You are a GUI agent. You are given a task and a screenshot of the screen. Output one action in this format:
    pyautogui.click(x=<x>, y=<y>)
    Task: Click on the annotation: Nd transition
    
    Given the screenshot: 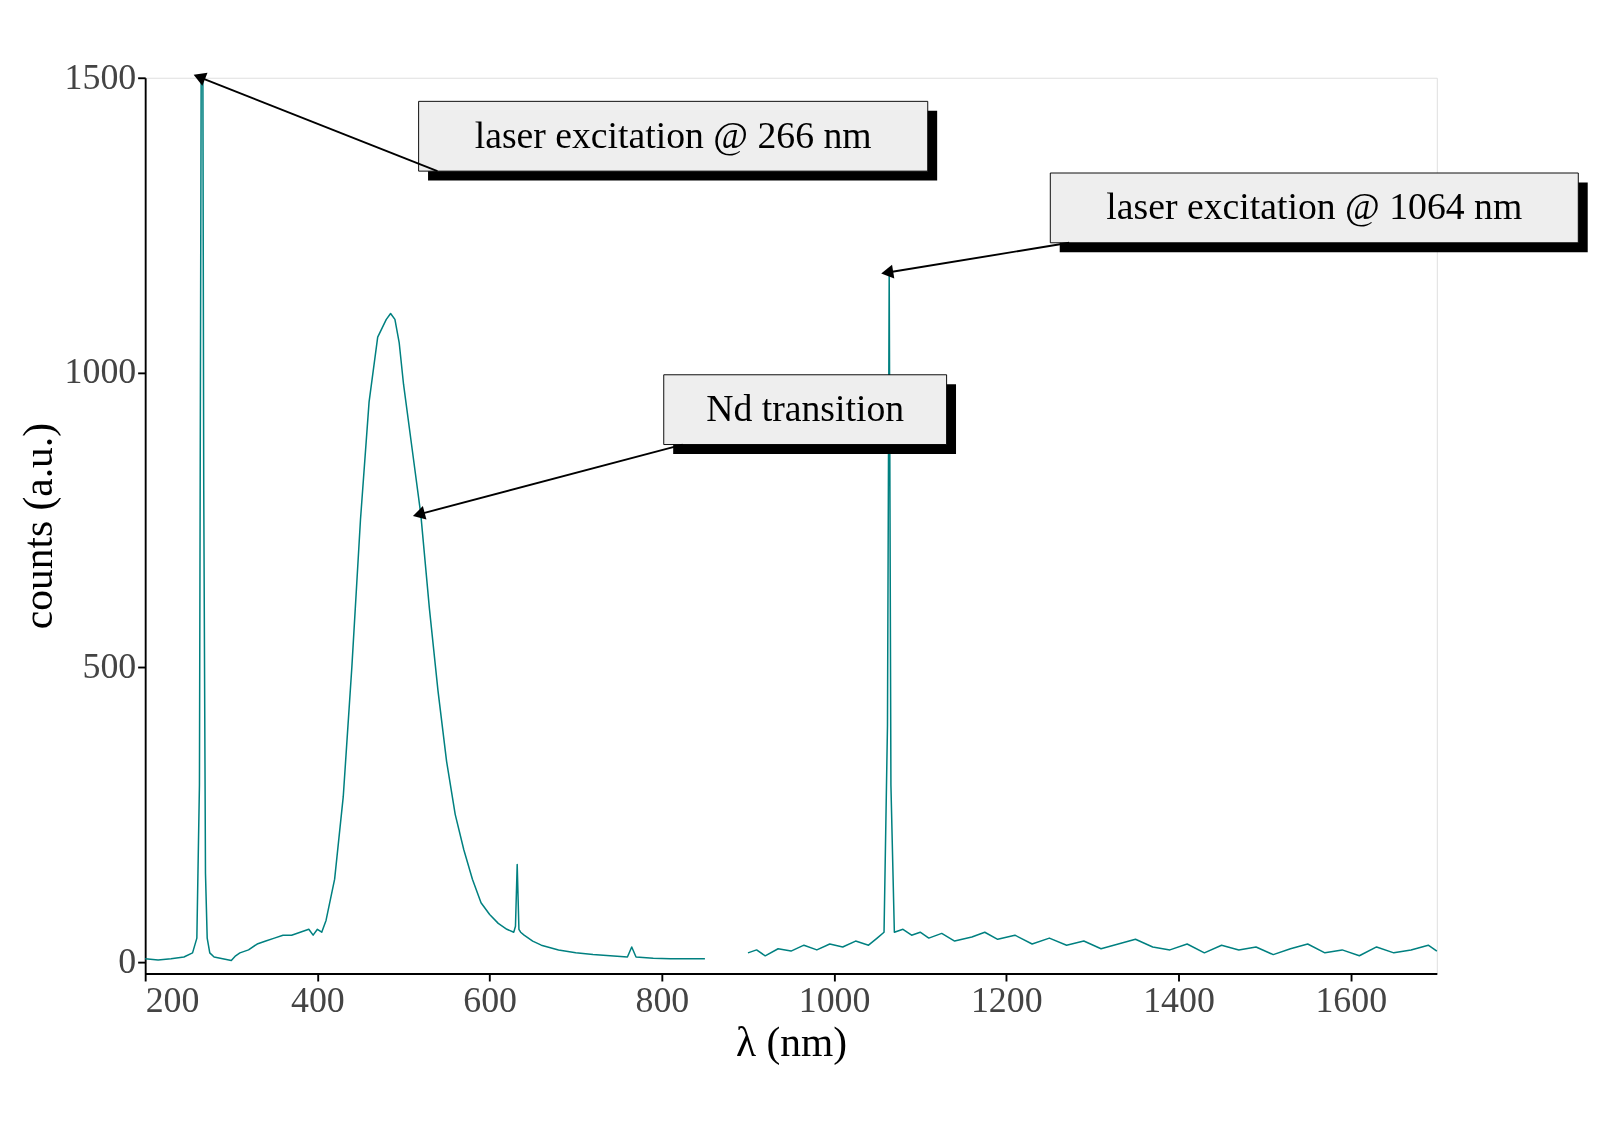 What is the action you would take?
    pyautogui.click(x=805, y=407)
    